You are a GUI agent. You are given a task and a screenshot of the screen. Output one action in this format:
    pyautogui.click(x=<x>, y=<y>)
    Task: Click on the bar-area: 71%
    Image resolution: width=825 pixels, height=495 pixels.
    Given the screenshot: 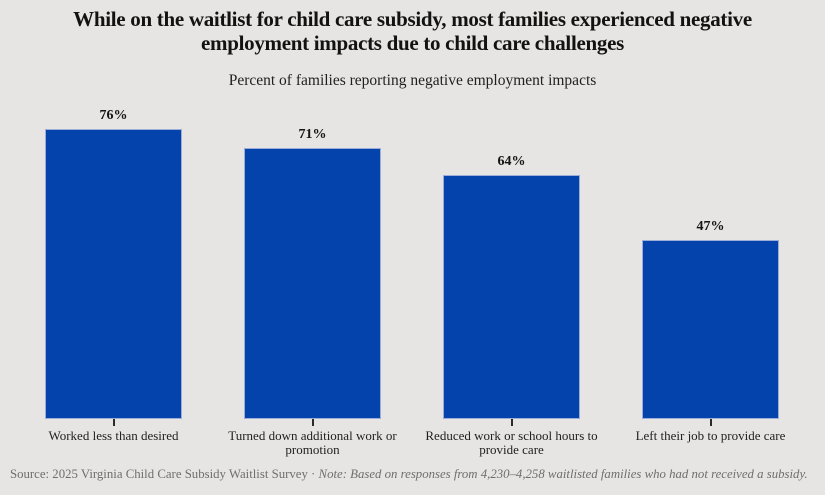 What is the action you would take?
    pyautogui.click(x=312, y=259)
    